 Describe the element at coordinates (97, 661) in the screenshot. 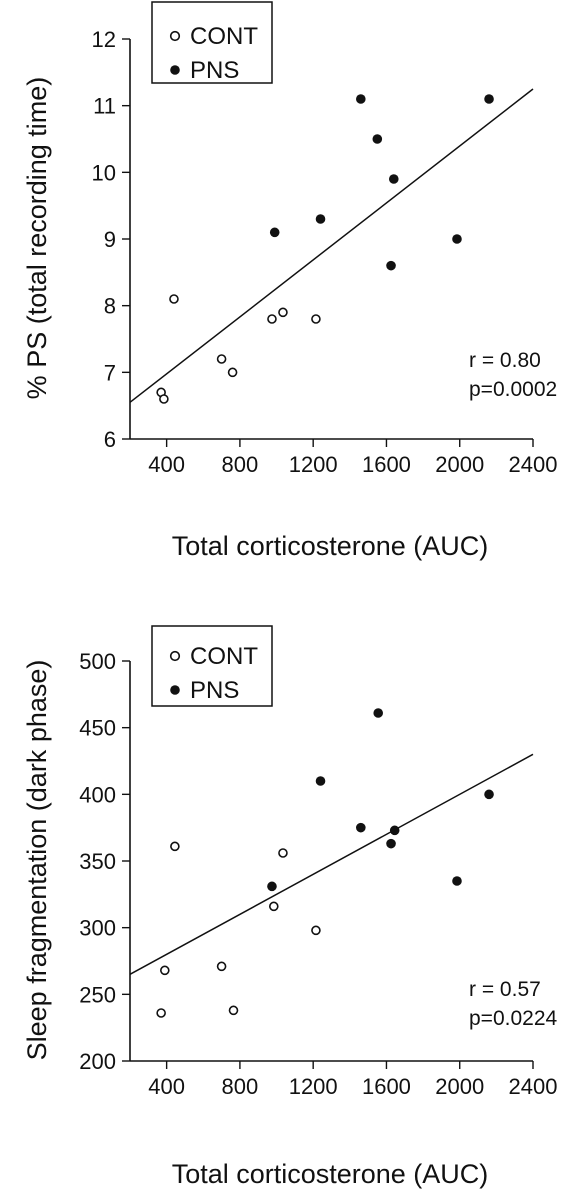

I see `y-tick-label: 500` at that location.